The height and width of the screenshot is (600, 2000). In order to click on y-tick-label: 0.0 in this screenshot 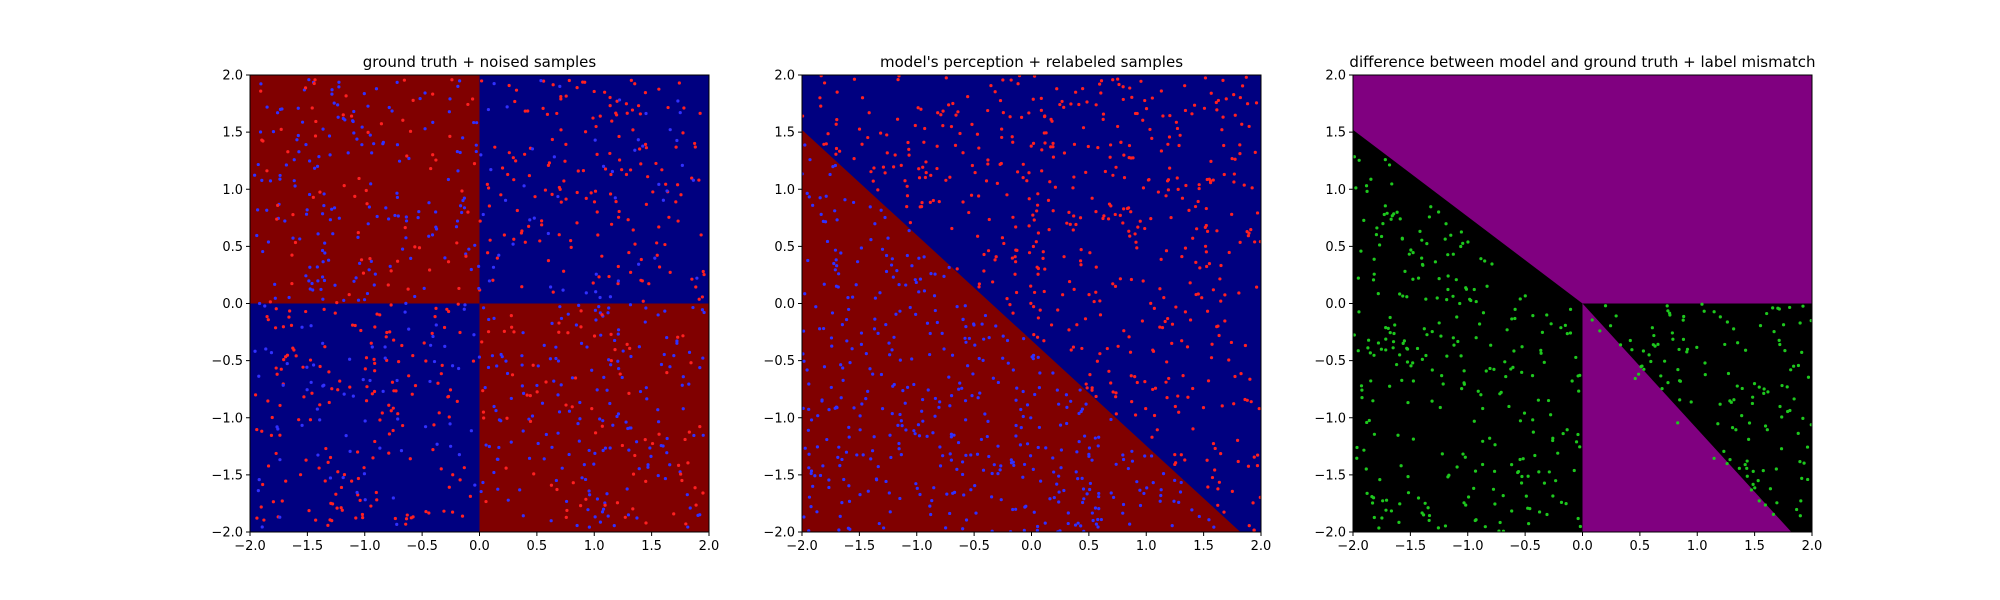, I will do `click(784, 304)`.